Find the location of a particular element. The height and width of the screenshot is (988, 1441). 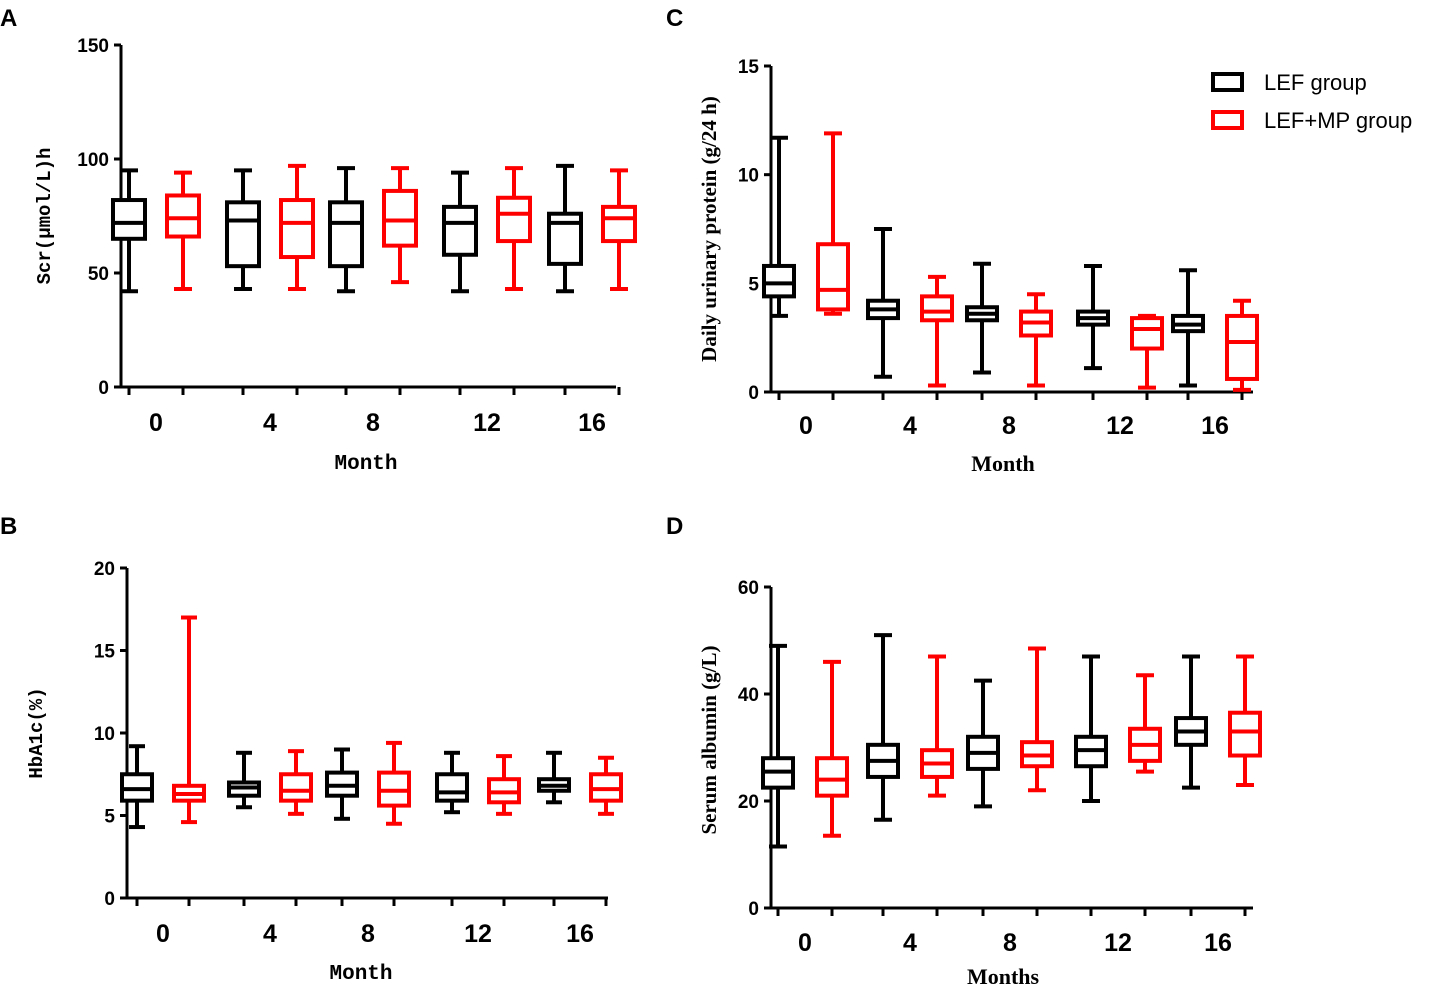

legend: LEF group LEF+MP group is located at coordinates (1311, 101).